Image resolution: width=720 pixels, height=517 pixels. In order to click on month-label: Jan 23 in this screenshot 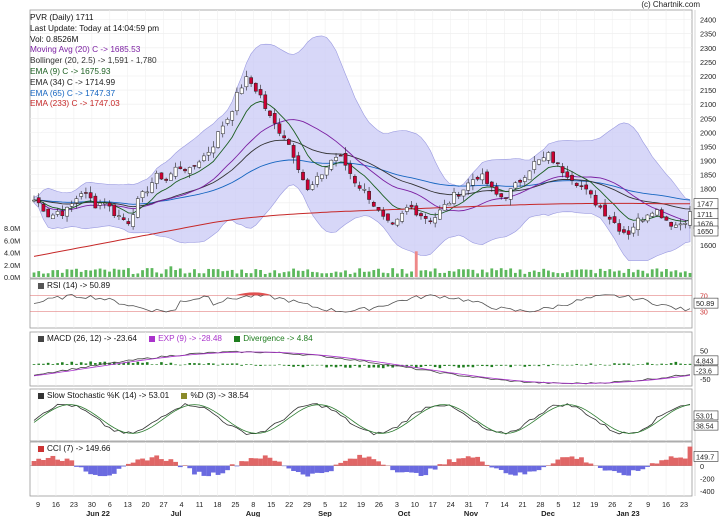, I will do `click(627, 513)`.